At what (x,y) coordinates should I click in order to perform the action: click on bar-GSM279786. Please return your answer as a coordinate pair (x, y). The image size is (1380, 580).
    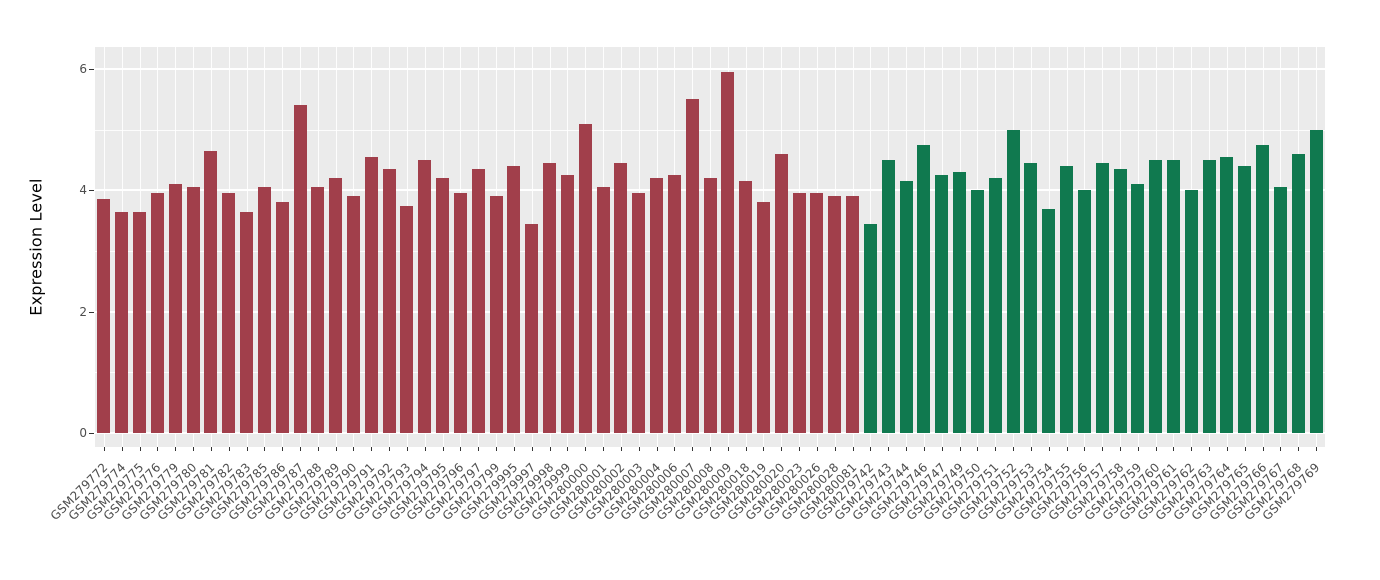
    Looking at the image, I should click on (282, 317).